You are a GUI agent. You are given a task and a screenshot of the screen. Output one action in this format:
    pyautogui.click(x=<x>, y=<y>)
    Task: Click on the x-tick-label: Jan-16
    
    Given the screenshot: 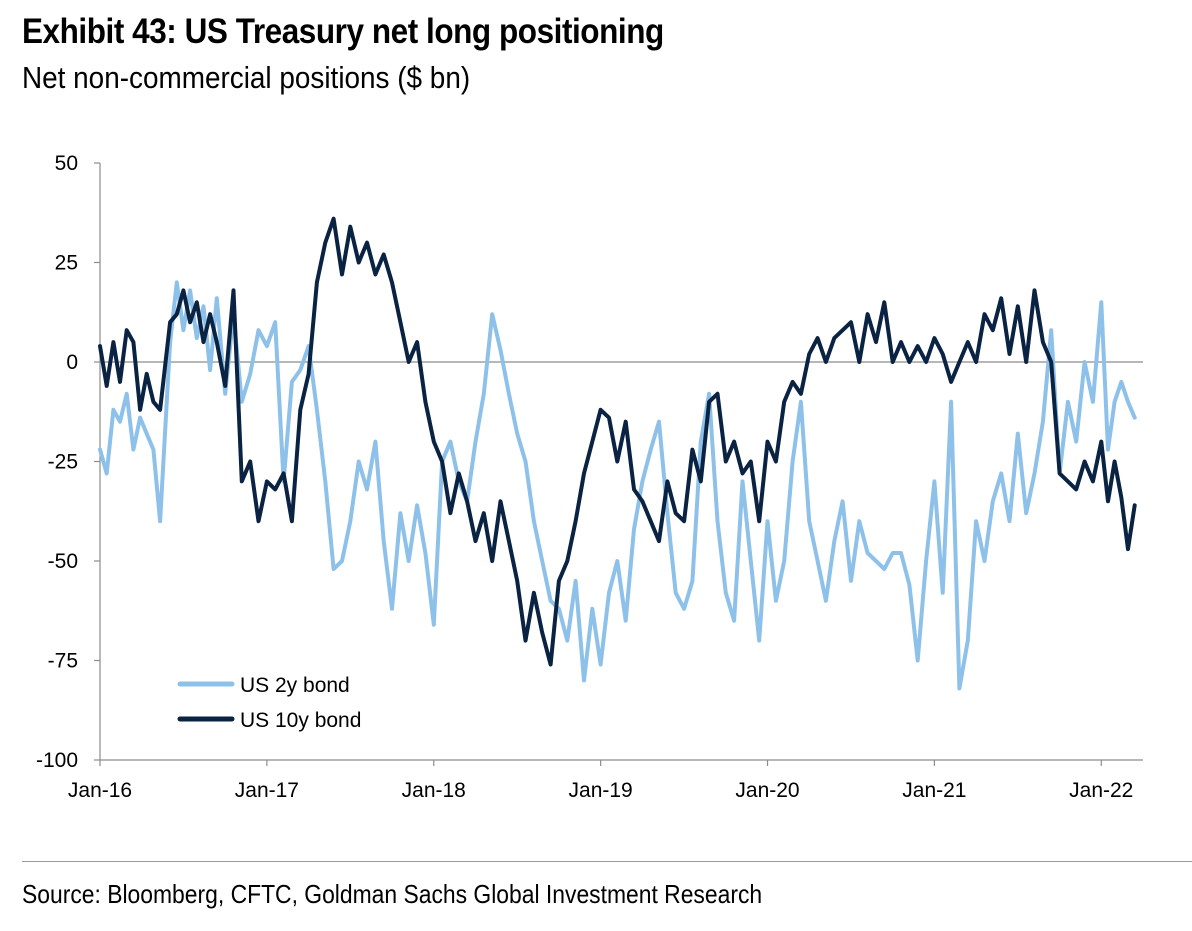 What is the action you would take?
    pyautogui.click(x=100, y=790)
    